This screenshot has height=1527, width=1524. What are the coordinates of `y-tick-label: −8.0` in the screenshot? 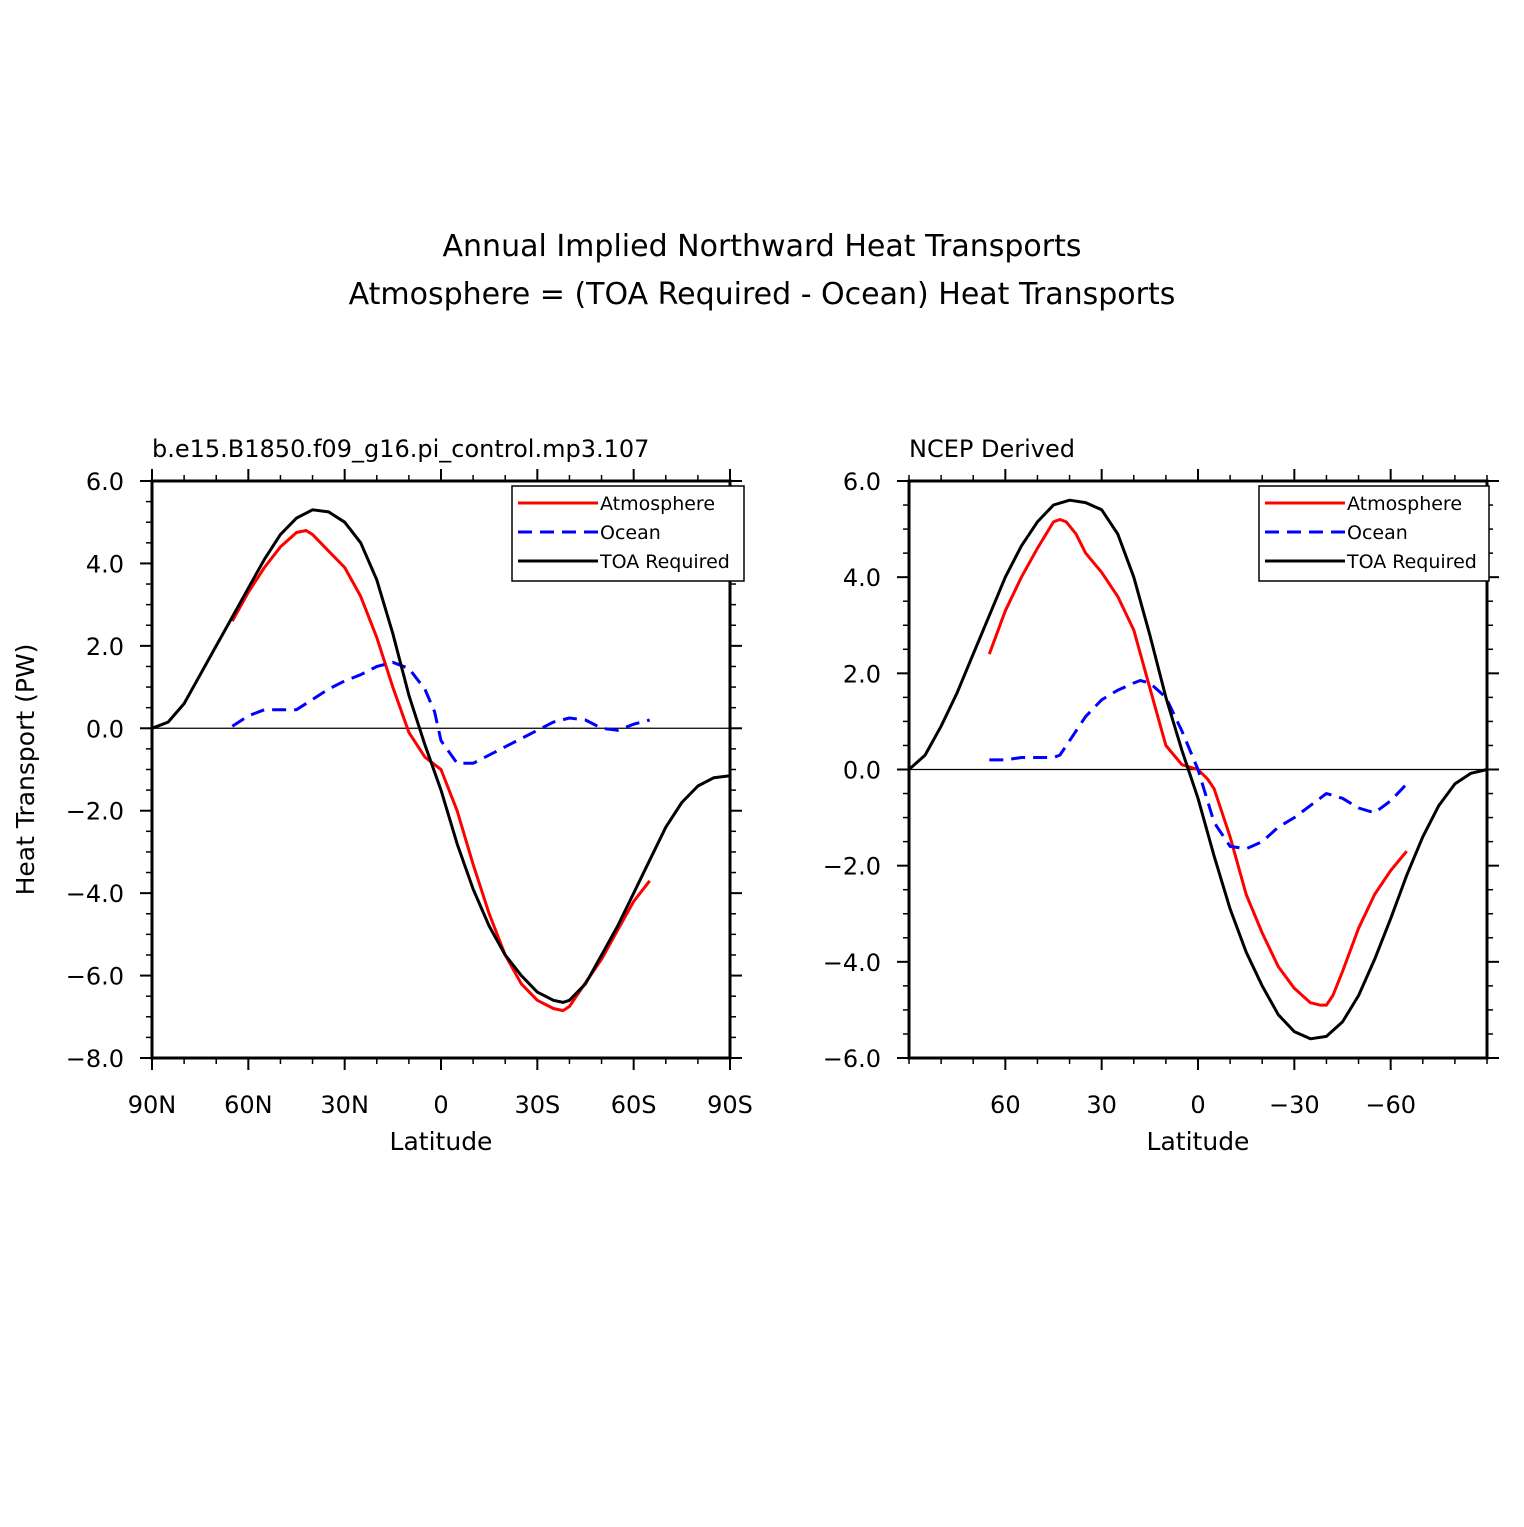 It's located at (95, 1059).